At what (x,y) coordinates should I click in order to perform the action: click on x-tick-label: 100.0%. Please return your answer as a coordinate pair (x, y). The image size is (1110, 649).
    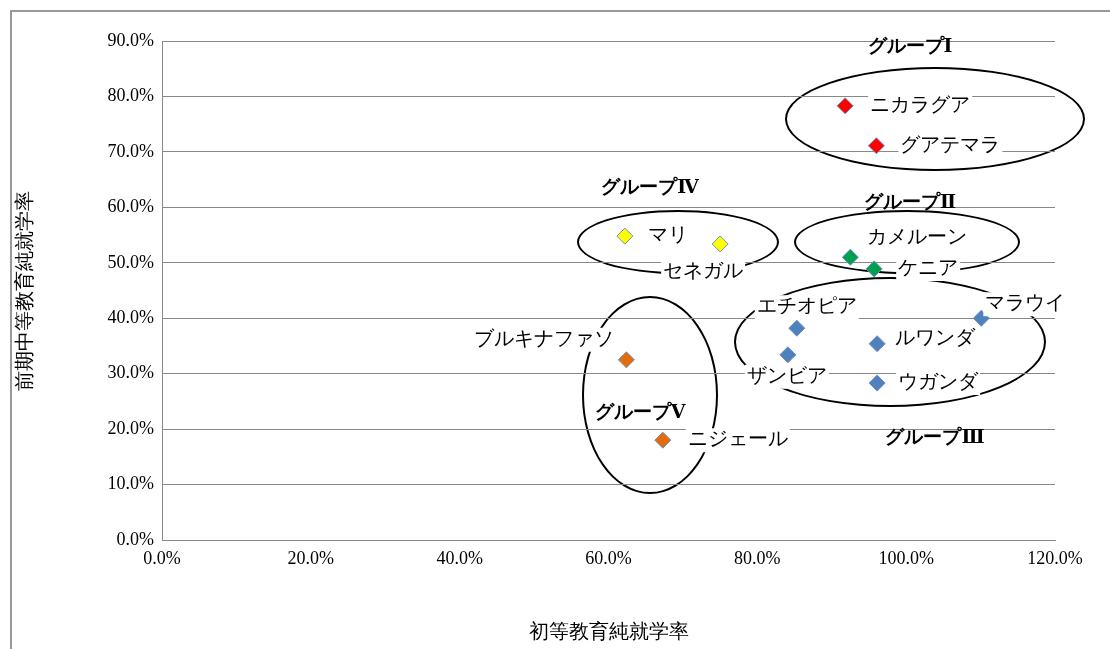
    Looking at the image, I should click on (906, 557).